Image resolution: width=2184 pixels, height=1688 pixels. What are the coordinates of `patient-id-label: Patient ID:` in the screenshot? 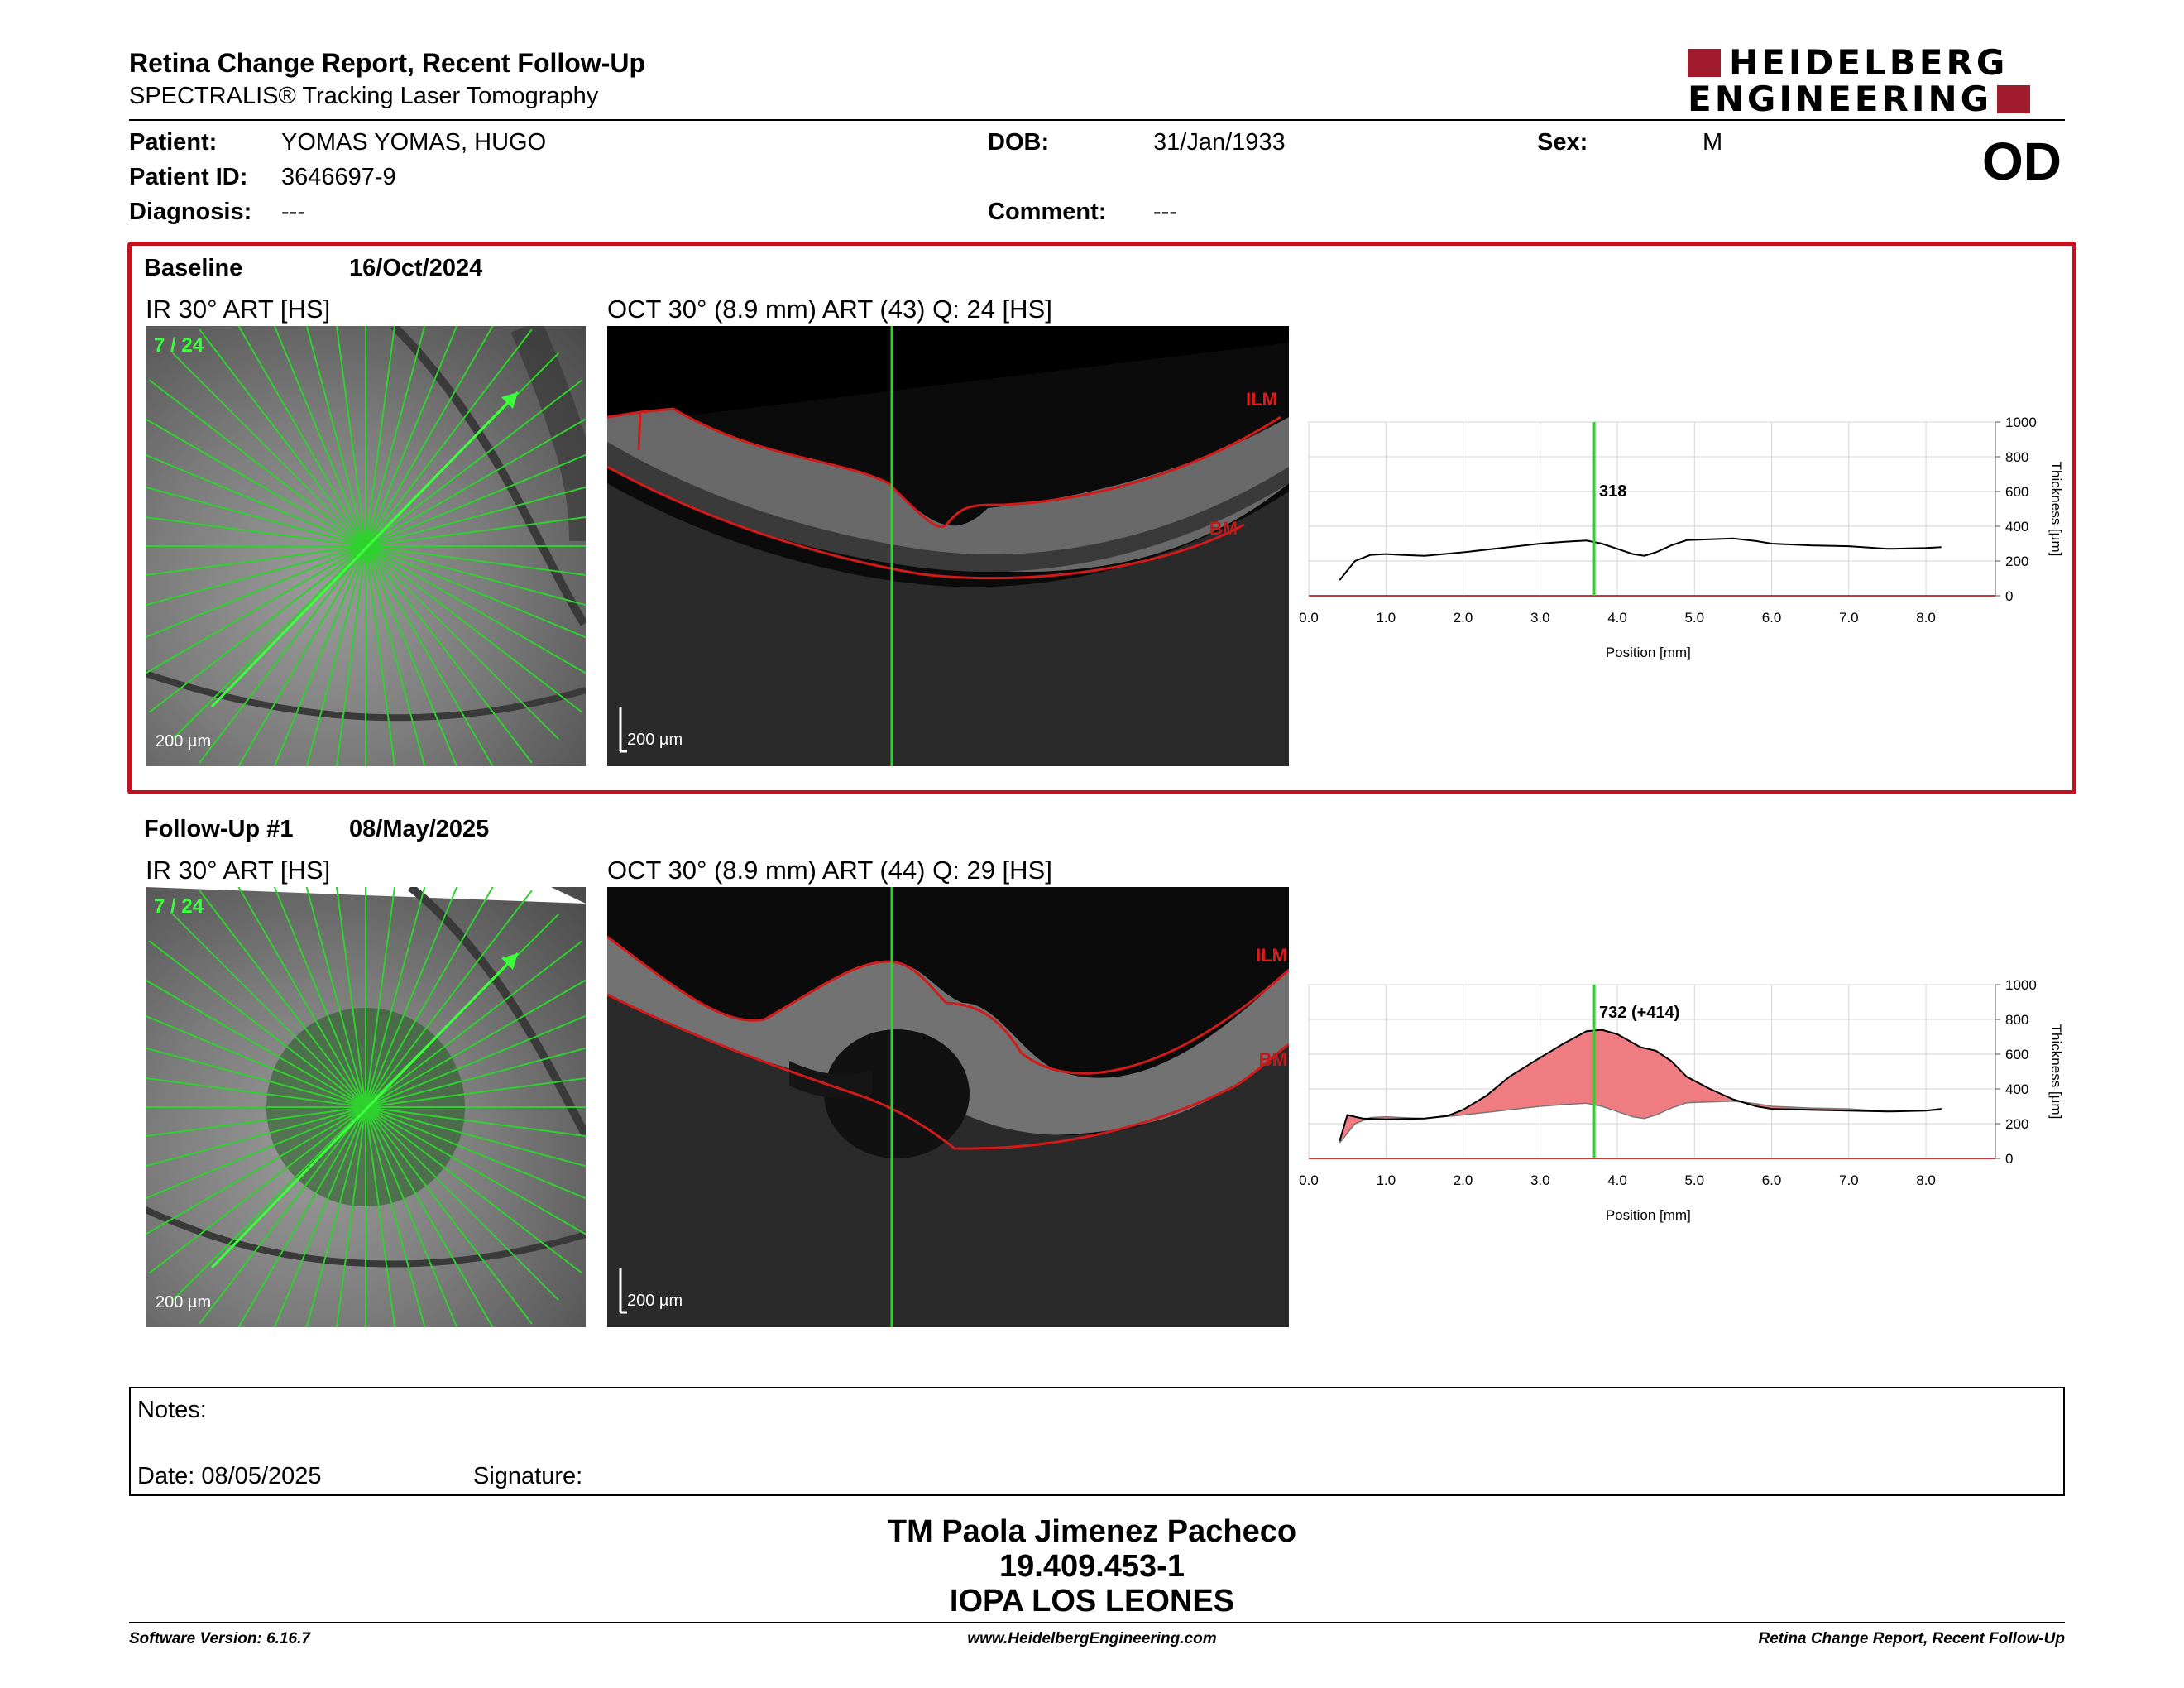 It's located at (188, 177).